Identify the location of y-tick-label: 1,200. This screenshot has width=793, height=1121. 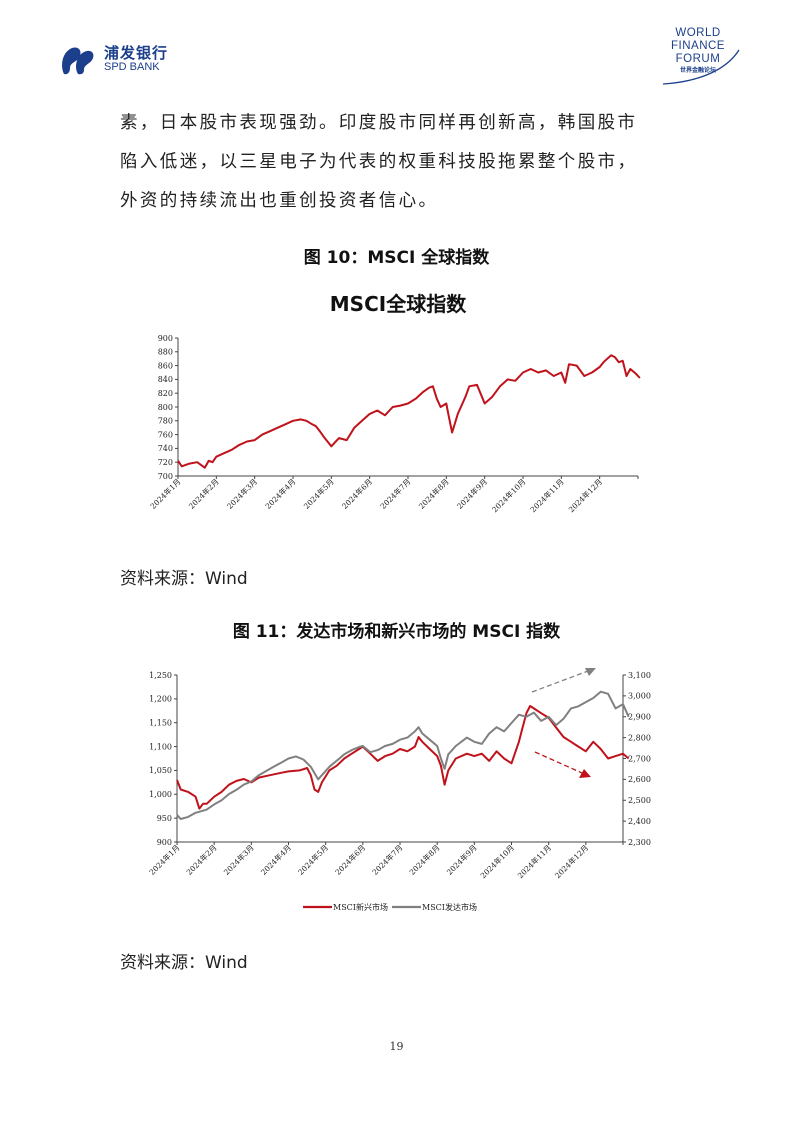
(160, 699).